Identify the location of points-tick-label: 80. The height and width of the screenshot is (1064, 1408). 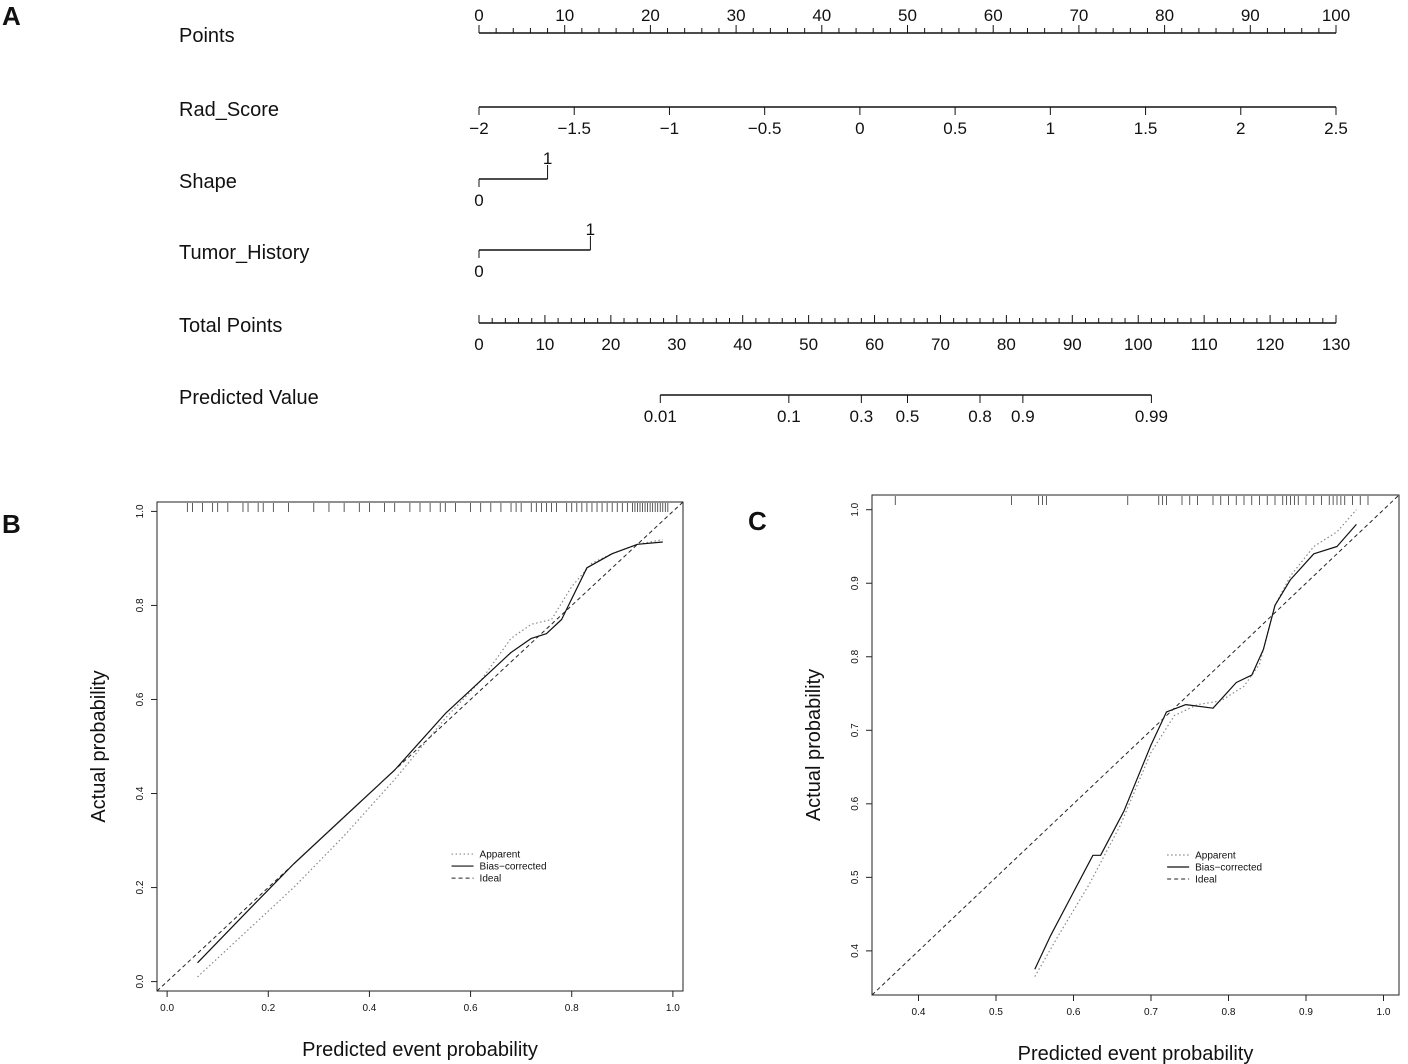
(1164, 15).